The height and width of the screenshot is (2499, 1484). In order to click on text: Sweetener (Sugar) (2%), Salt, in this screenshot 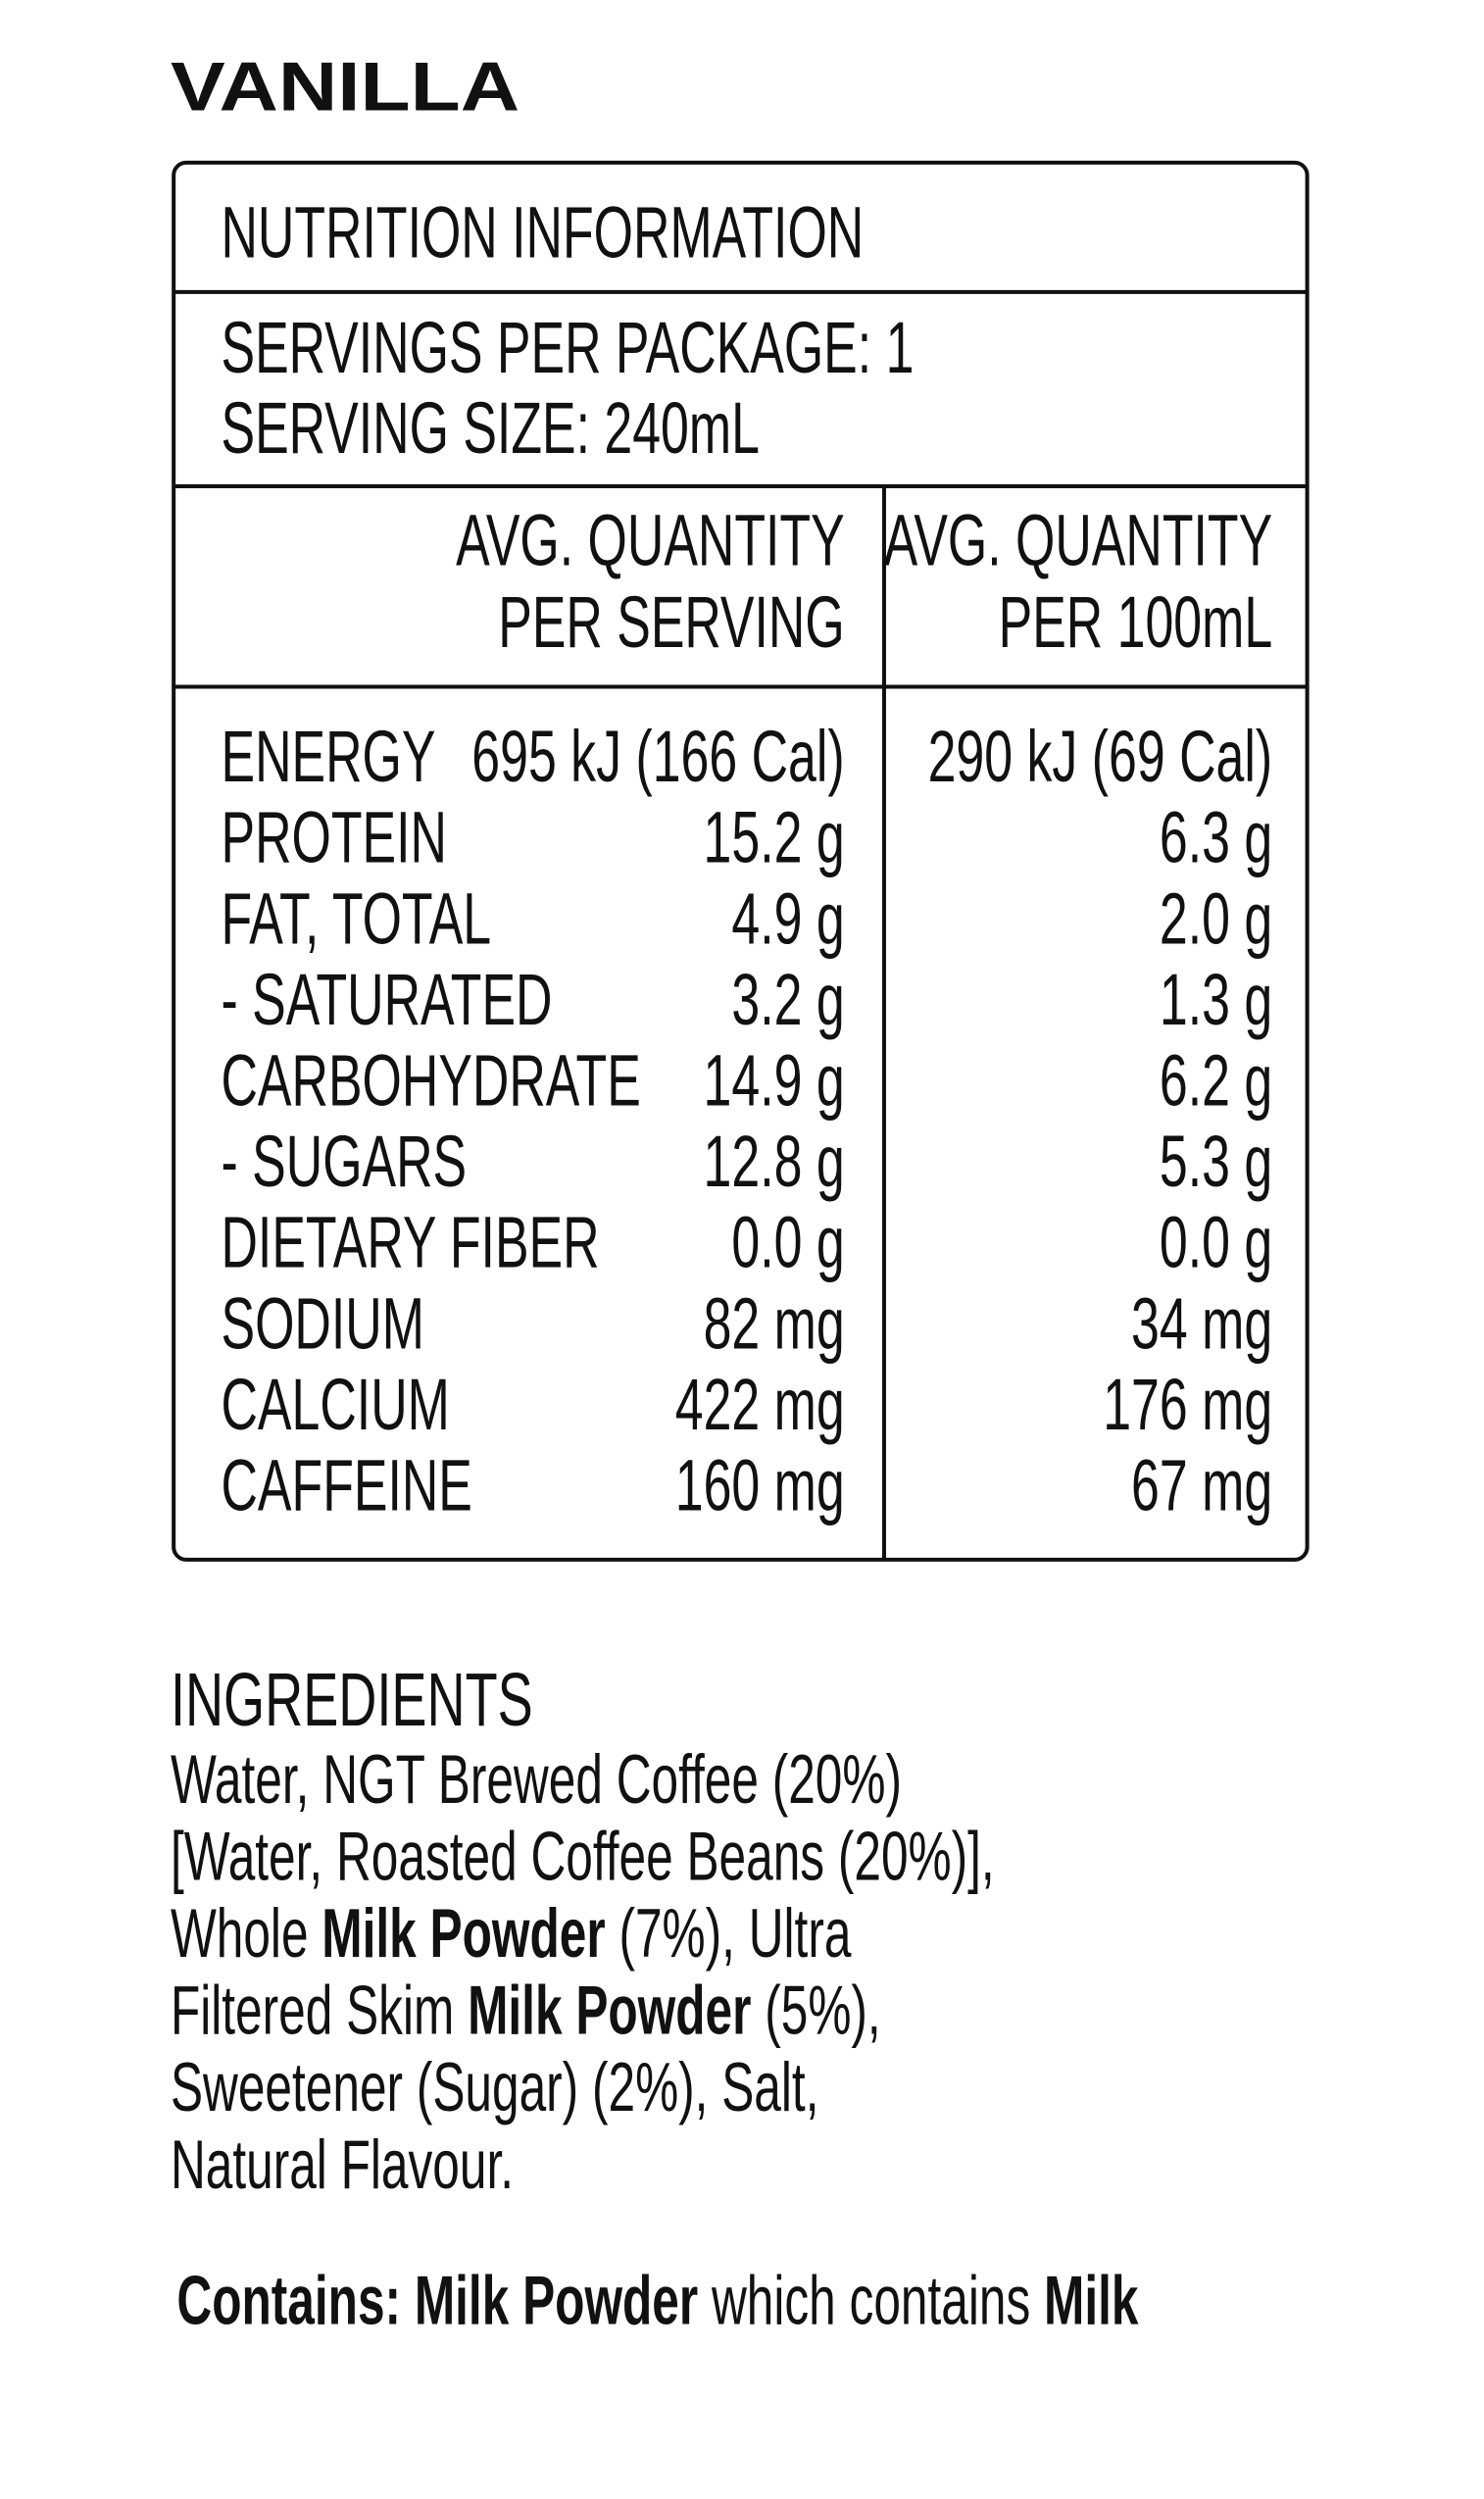, I will do `click(495, 2087)`.